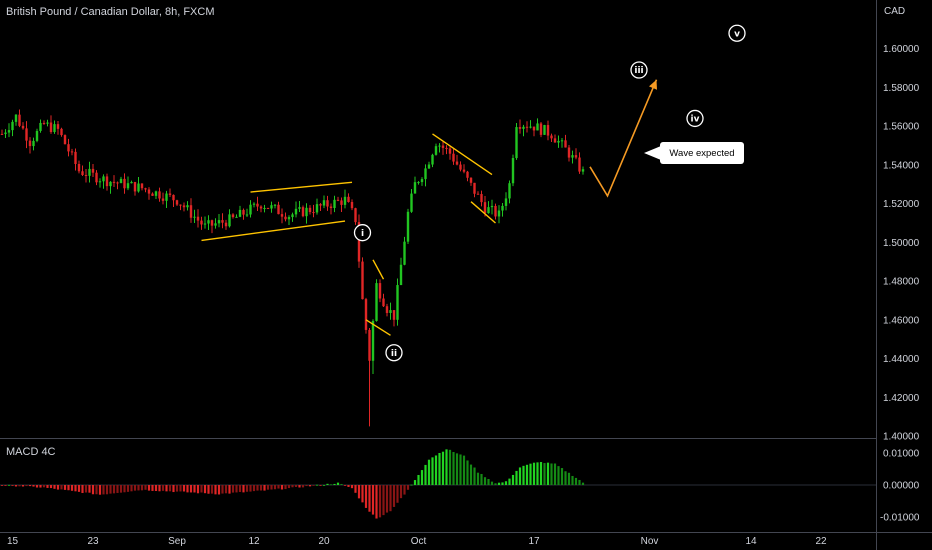  Describe the element at coordinates (737, 34) in the screenshot. I see `wave-label-v: v` at that location.